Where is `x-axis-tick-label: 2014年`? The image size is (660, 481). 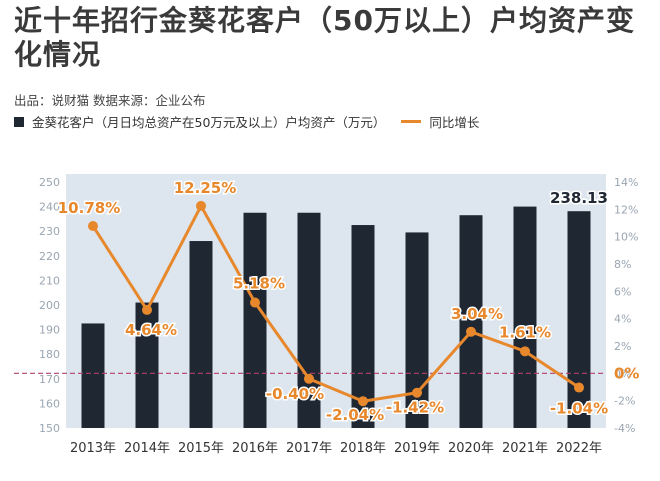
x-axis-tick-label: 2014年 is located at coordinates (147, 448).